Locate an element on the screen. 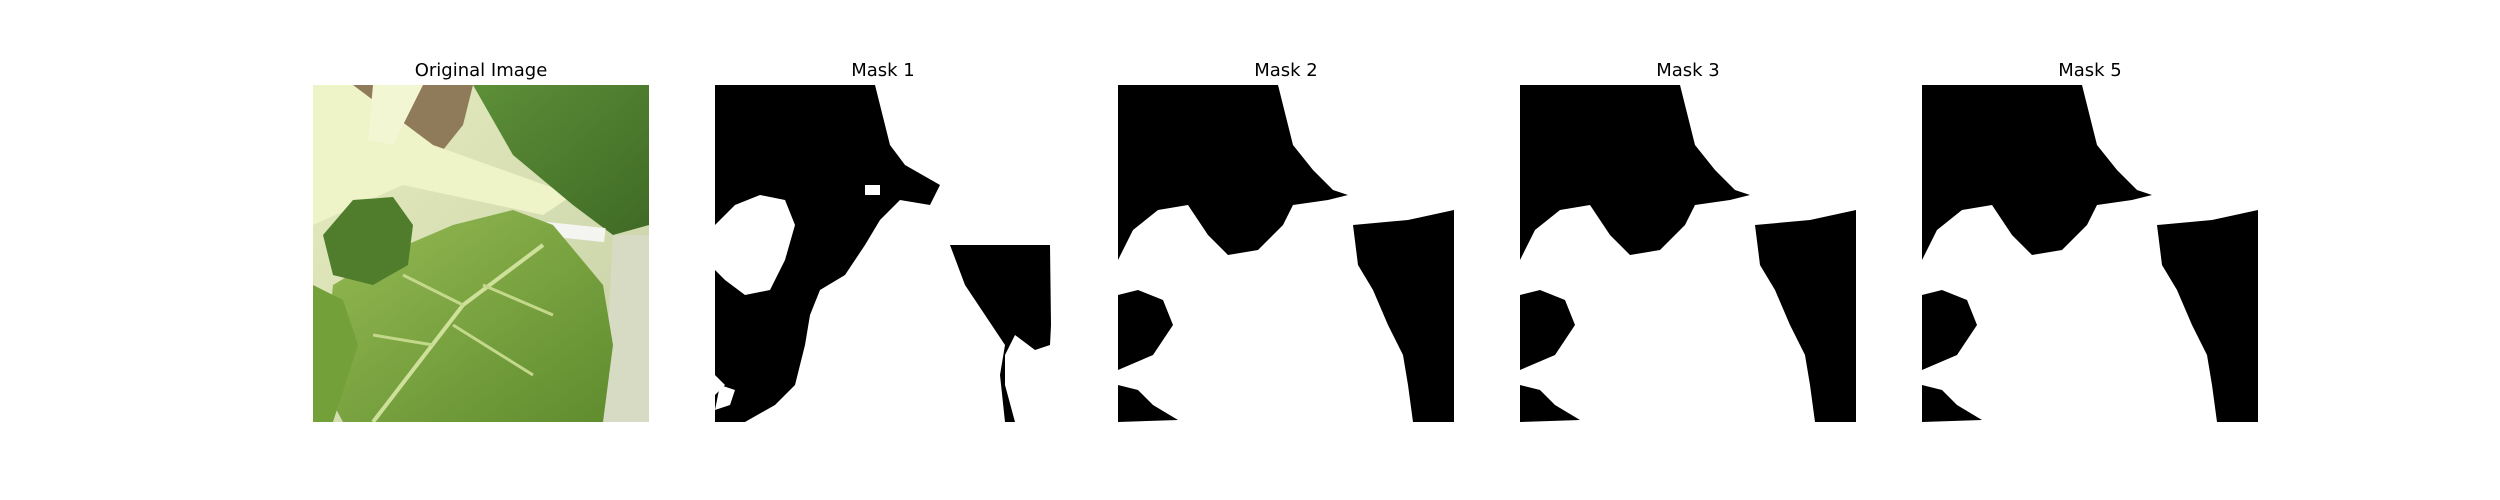  original-leaf-photo is located at coordinates (481, 253).